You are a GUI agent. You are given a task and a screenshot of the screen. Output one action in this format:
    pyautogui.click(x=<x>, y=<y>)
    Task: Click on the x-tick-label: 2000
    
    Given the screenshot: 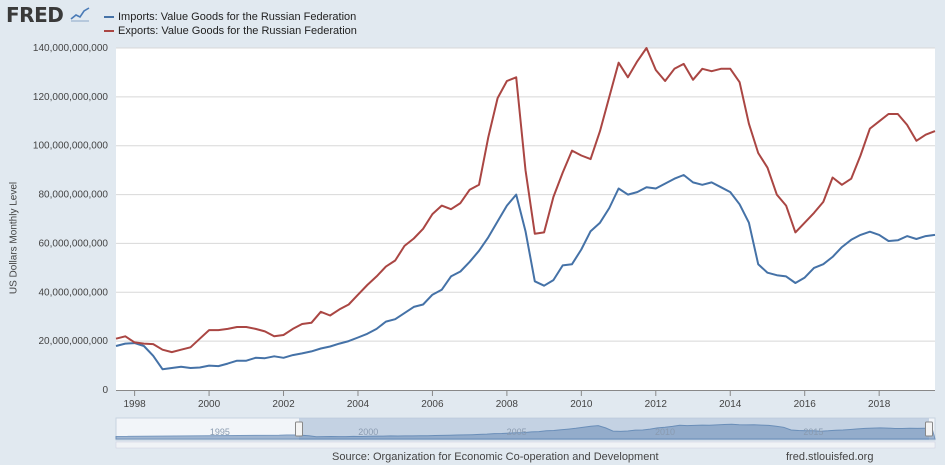 What is the action you would take?
    pyautogui.click(x=209, y=404)
    